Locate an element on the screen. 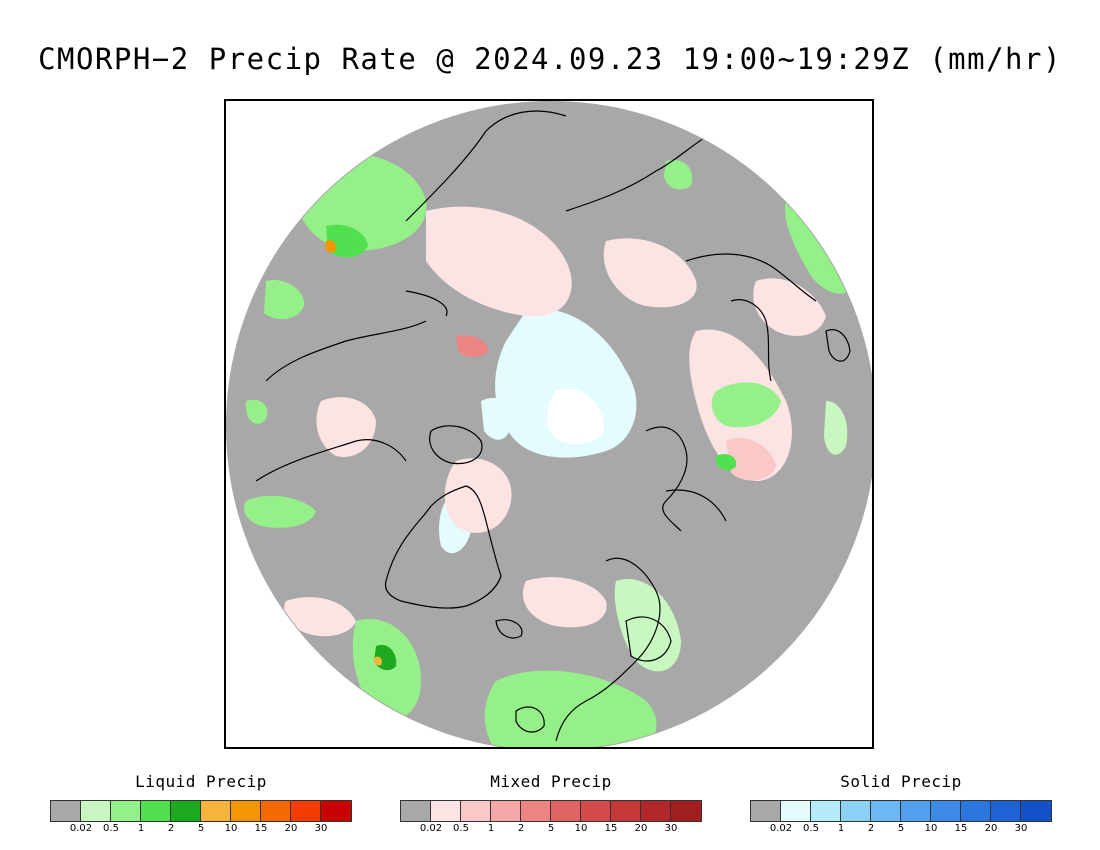 The width and height of the screenshot is (1100, 850). legend-liquid-tick-label: 30 is located at coordinates (321, 828).